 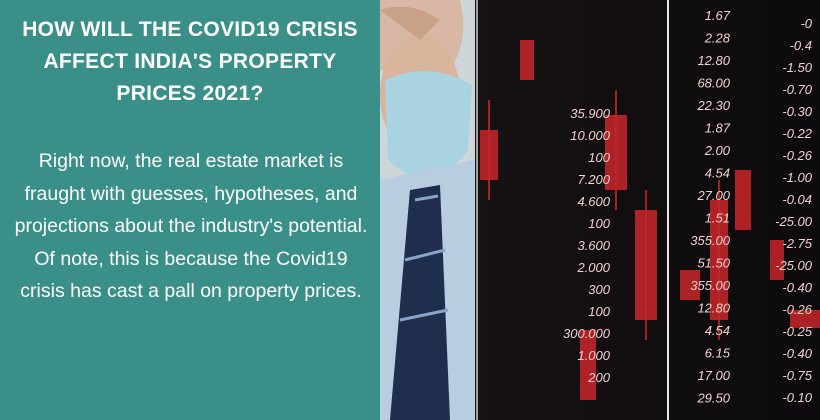 What do you see at coordinates (593, 267) in the screenshot?
I see `ticker-value: 2.000` at bounding box center [593, 267].